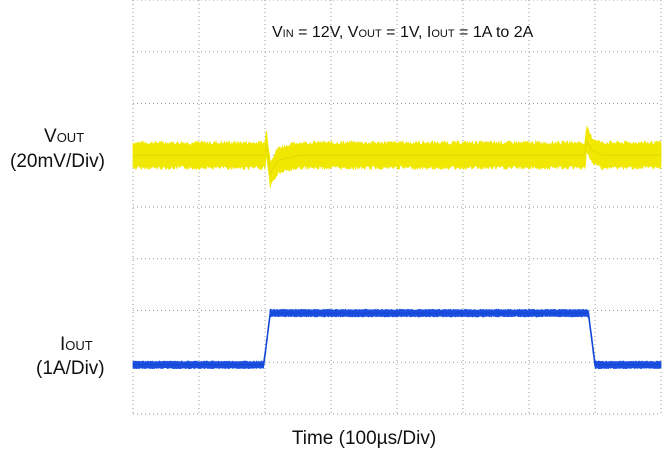  I want to click on iout-trace-center, so click(397, 339).